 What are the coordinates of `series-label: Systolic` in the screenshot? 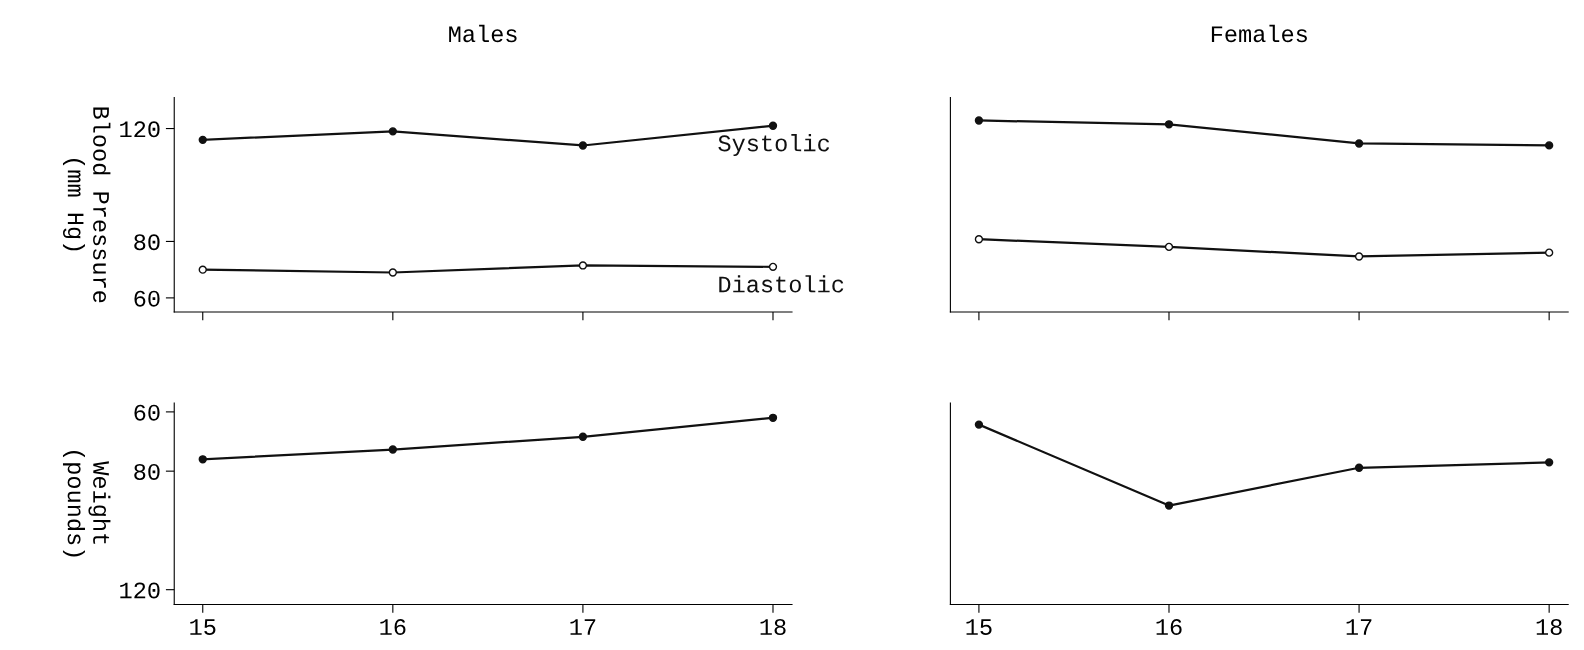 It's located at (774, 145).